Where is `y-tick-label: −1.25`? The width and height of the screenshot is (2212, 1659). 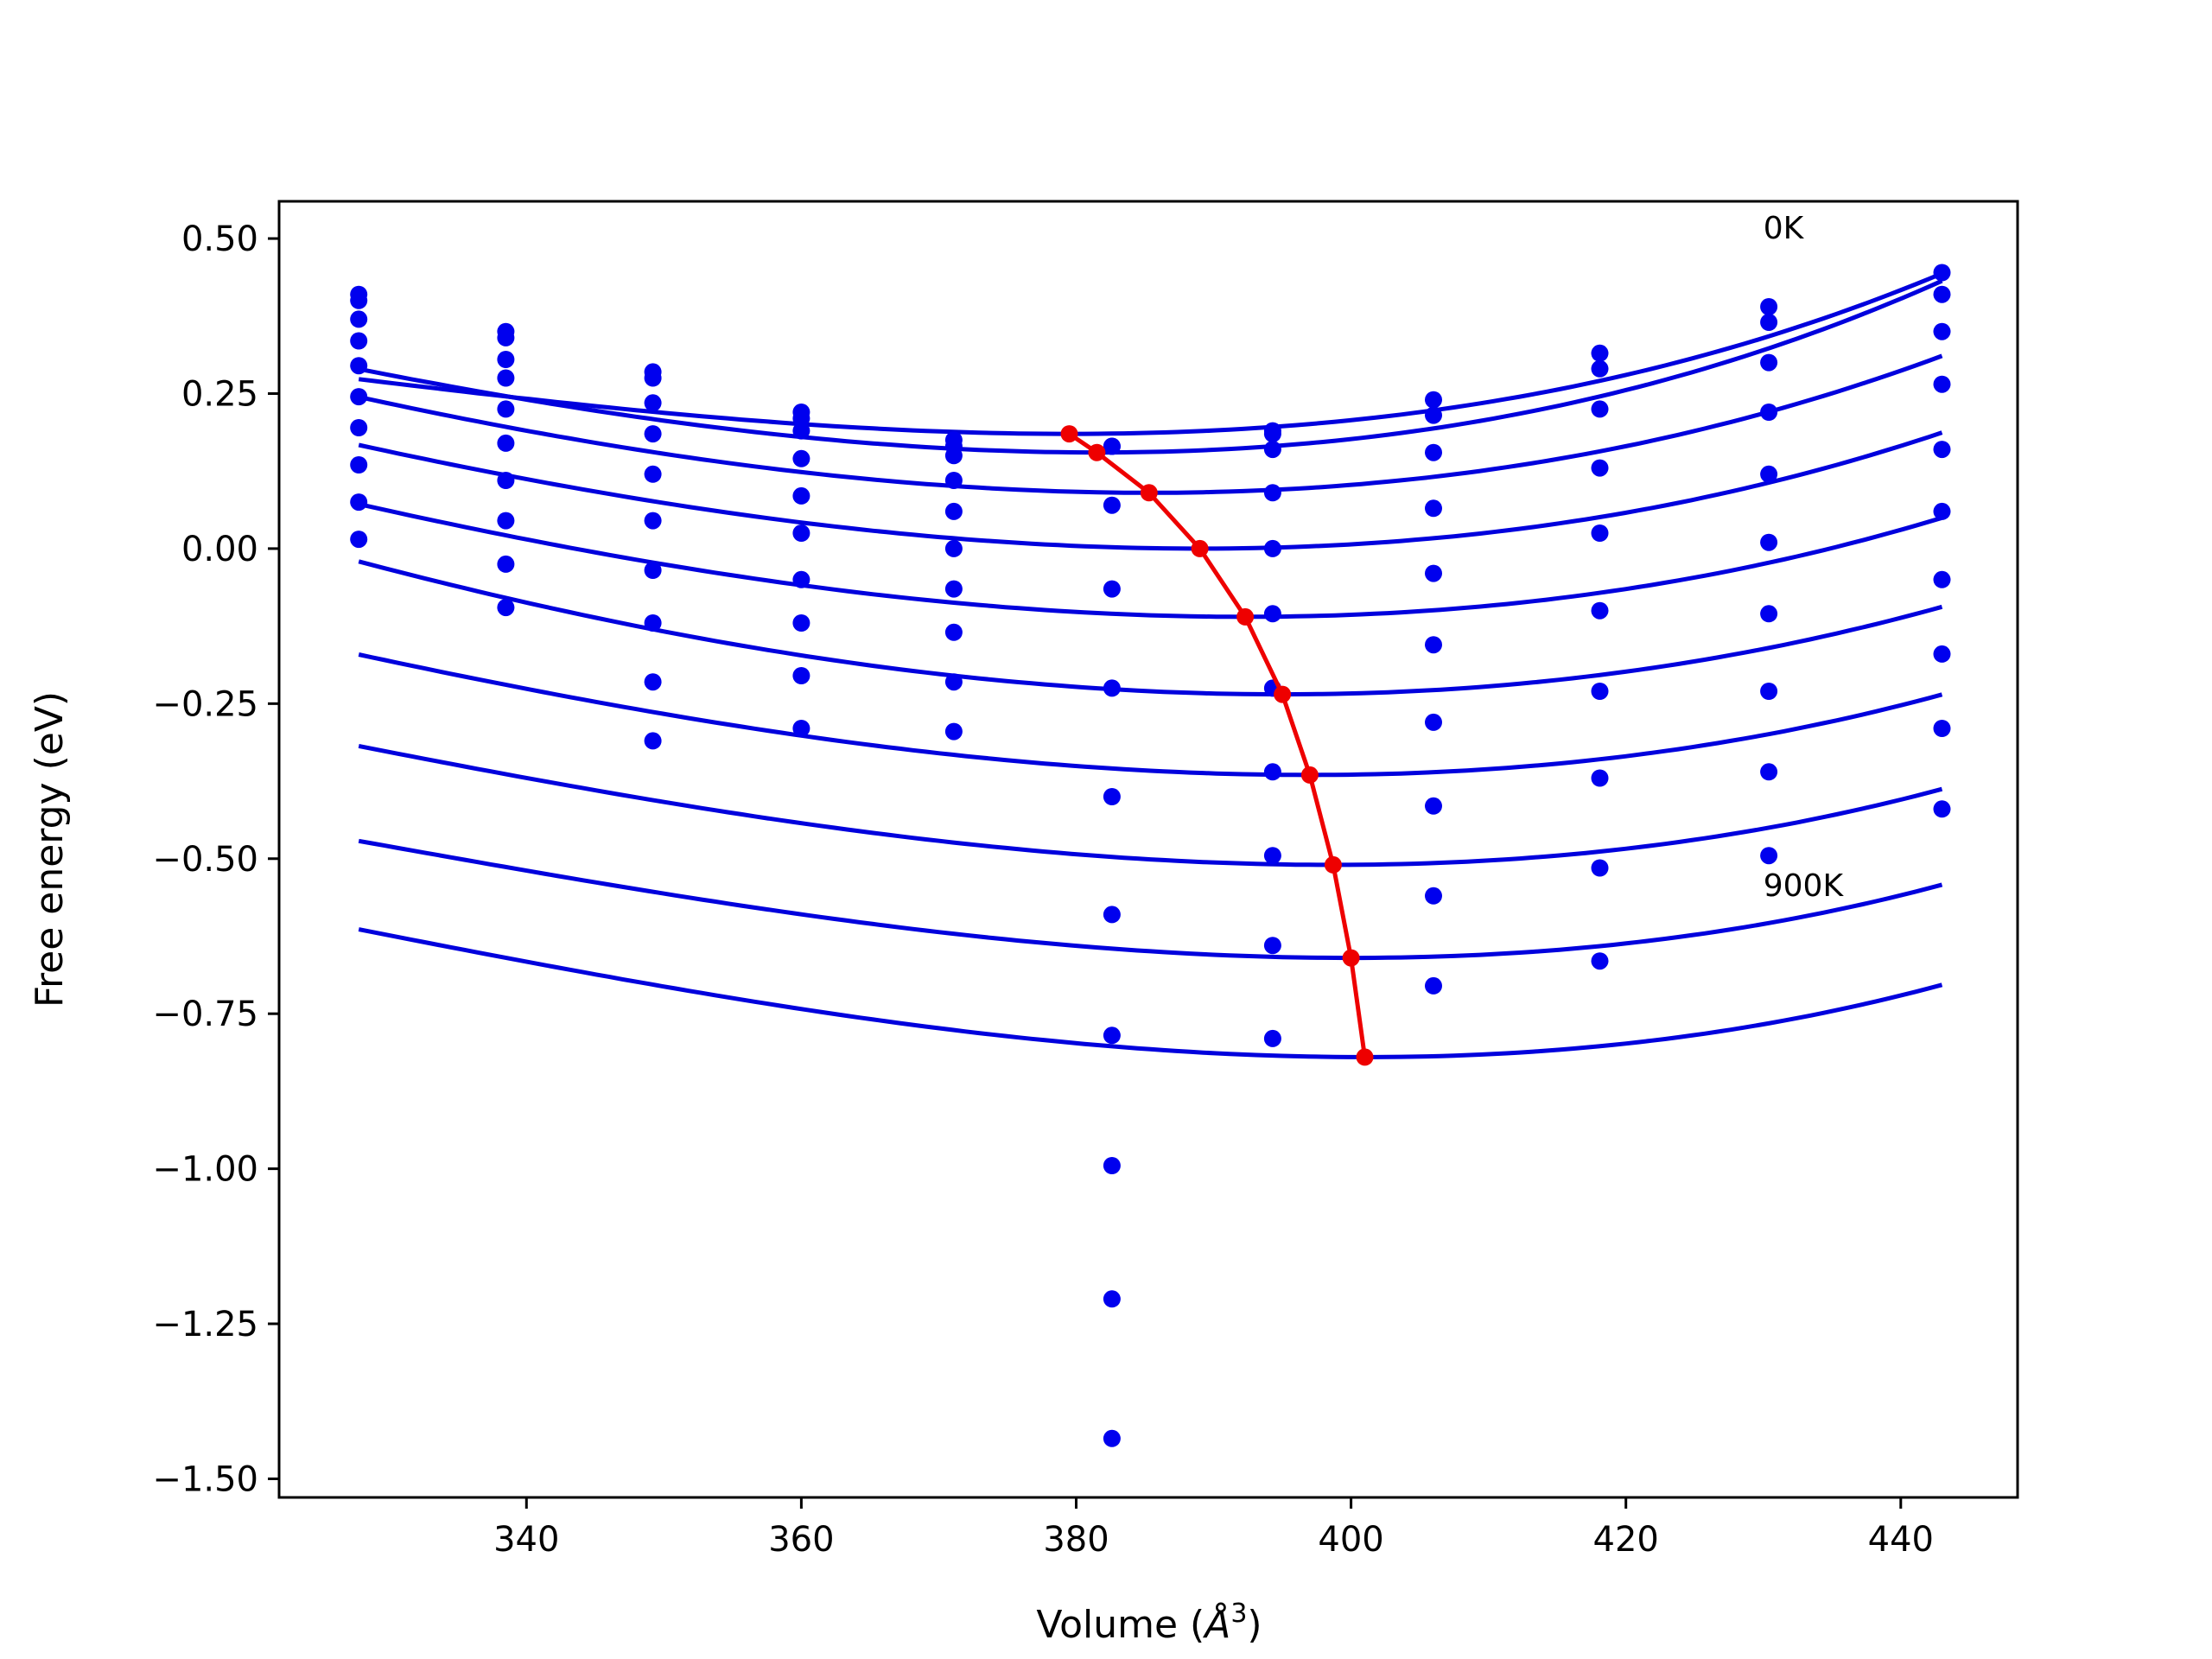
y-tick-label: −1.25 is located at coordinates (205, 1324).